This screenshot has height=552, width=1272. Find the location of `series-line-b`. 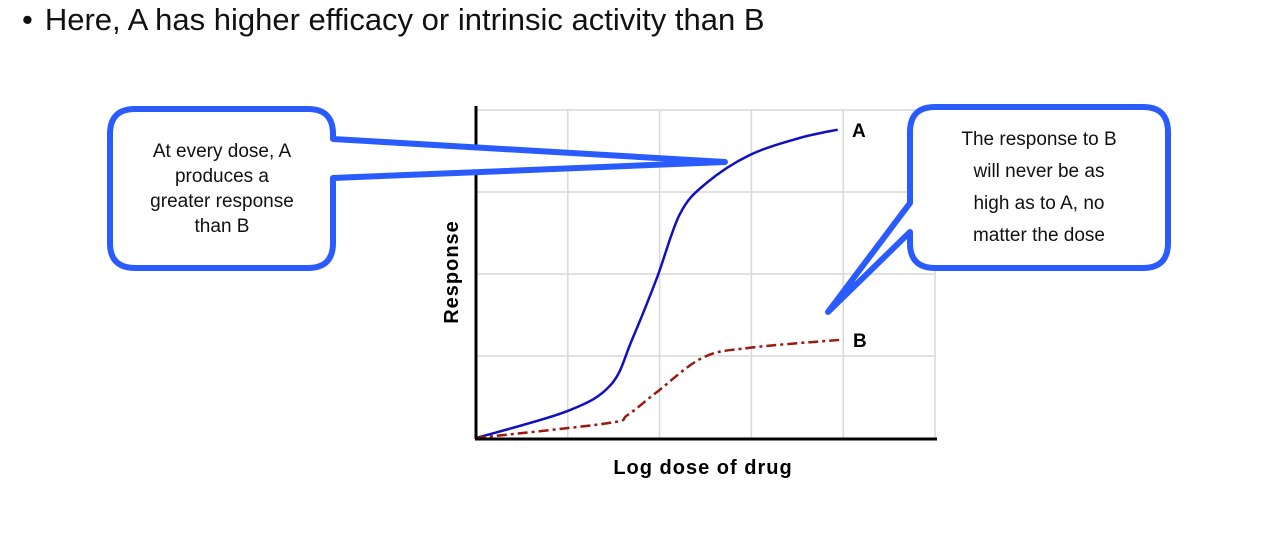

series-line-b is located at coordinates (659, 389).